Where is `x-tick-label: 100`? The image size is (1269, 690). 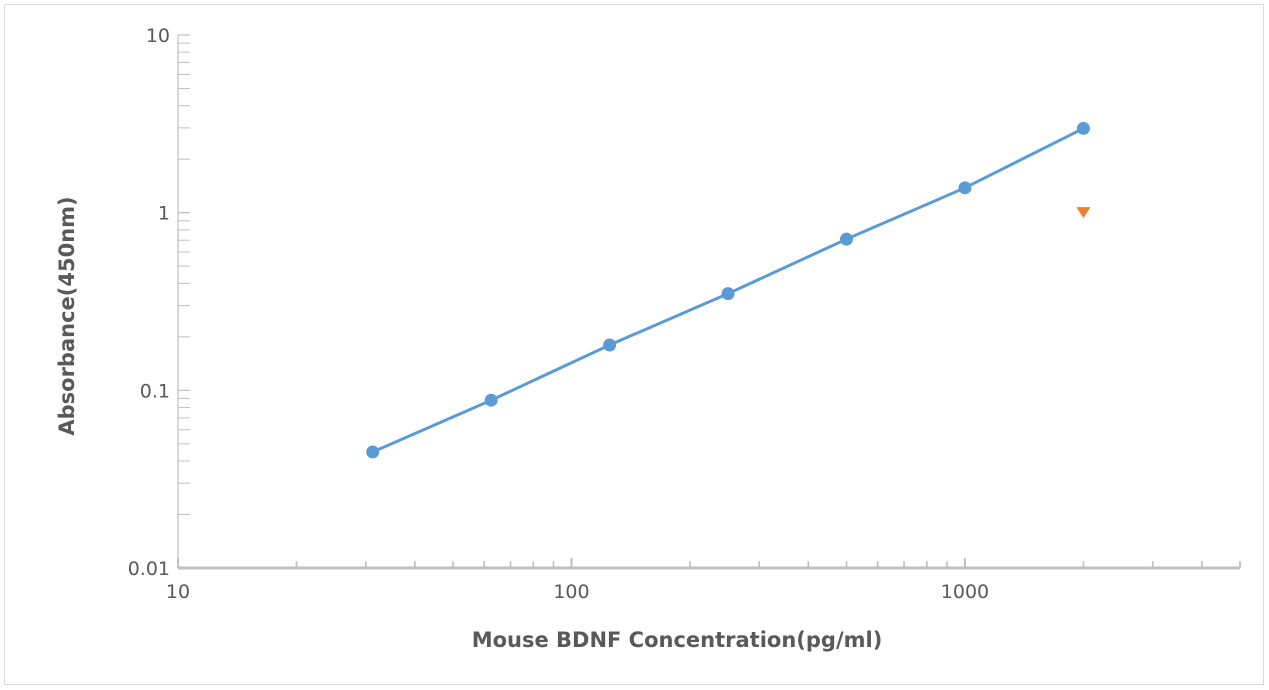
x-tick-label: 100 is located at coordinates (571, 592).